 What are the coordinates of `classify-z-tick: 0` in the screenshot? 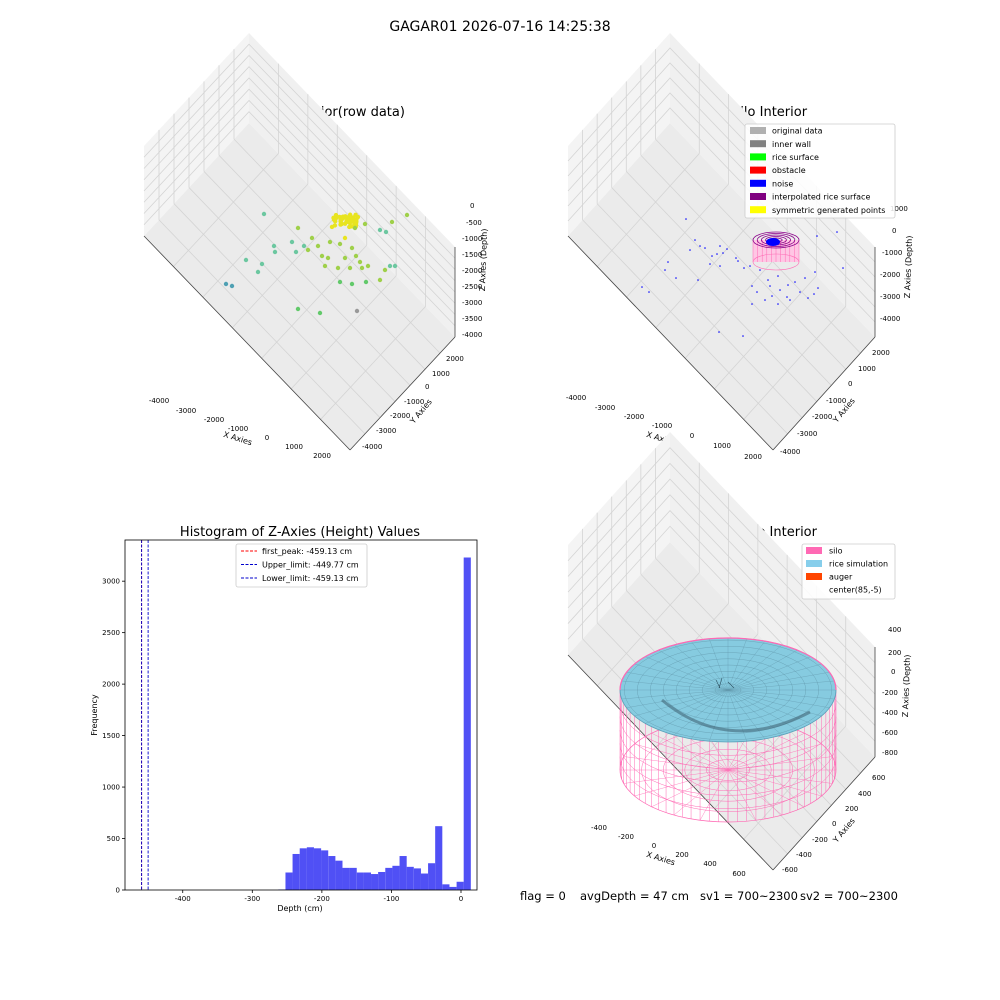 It's located at (894, 231).